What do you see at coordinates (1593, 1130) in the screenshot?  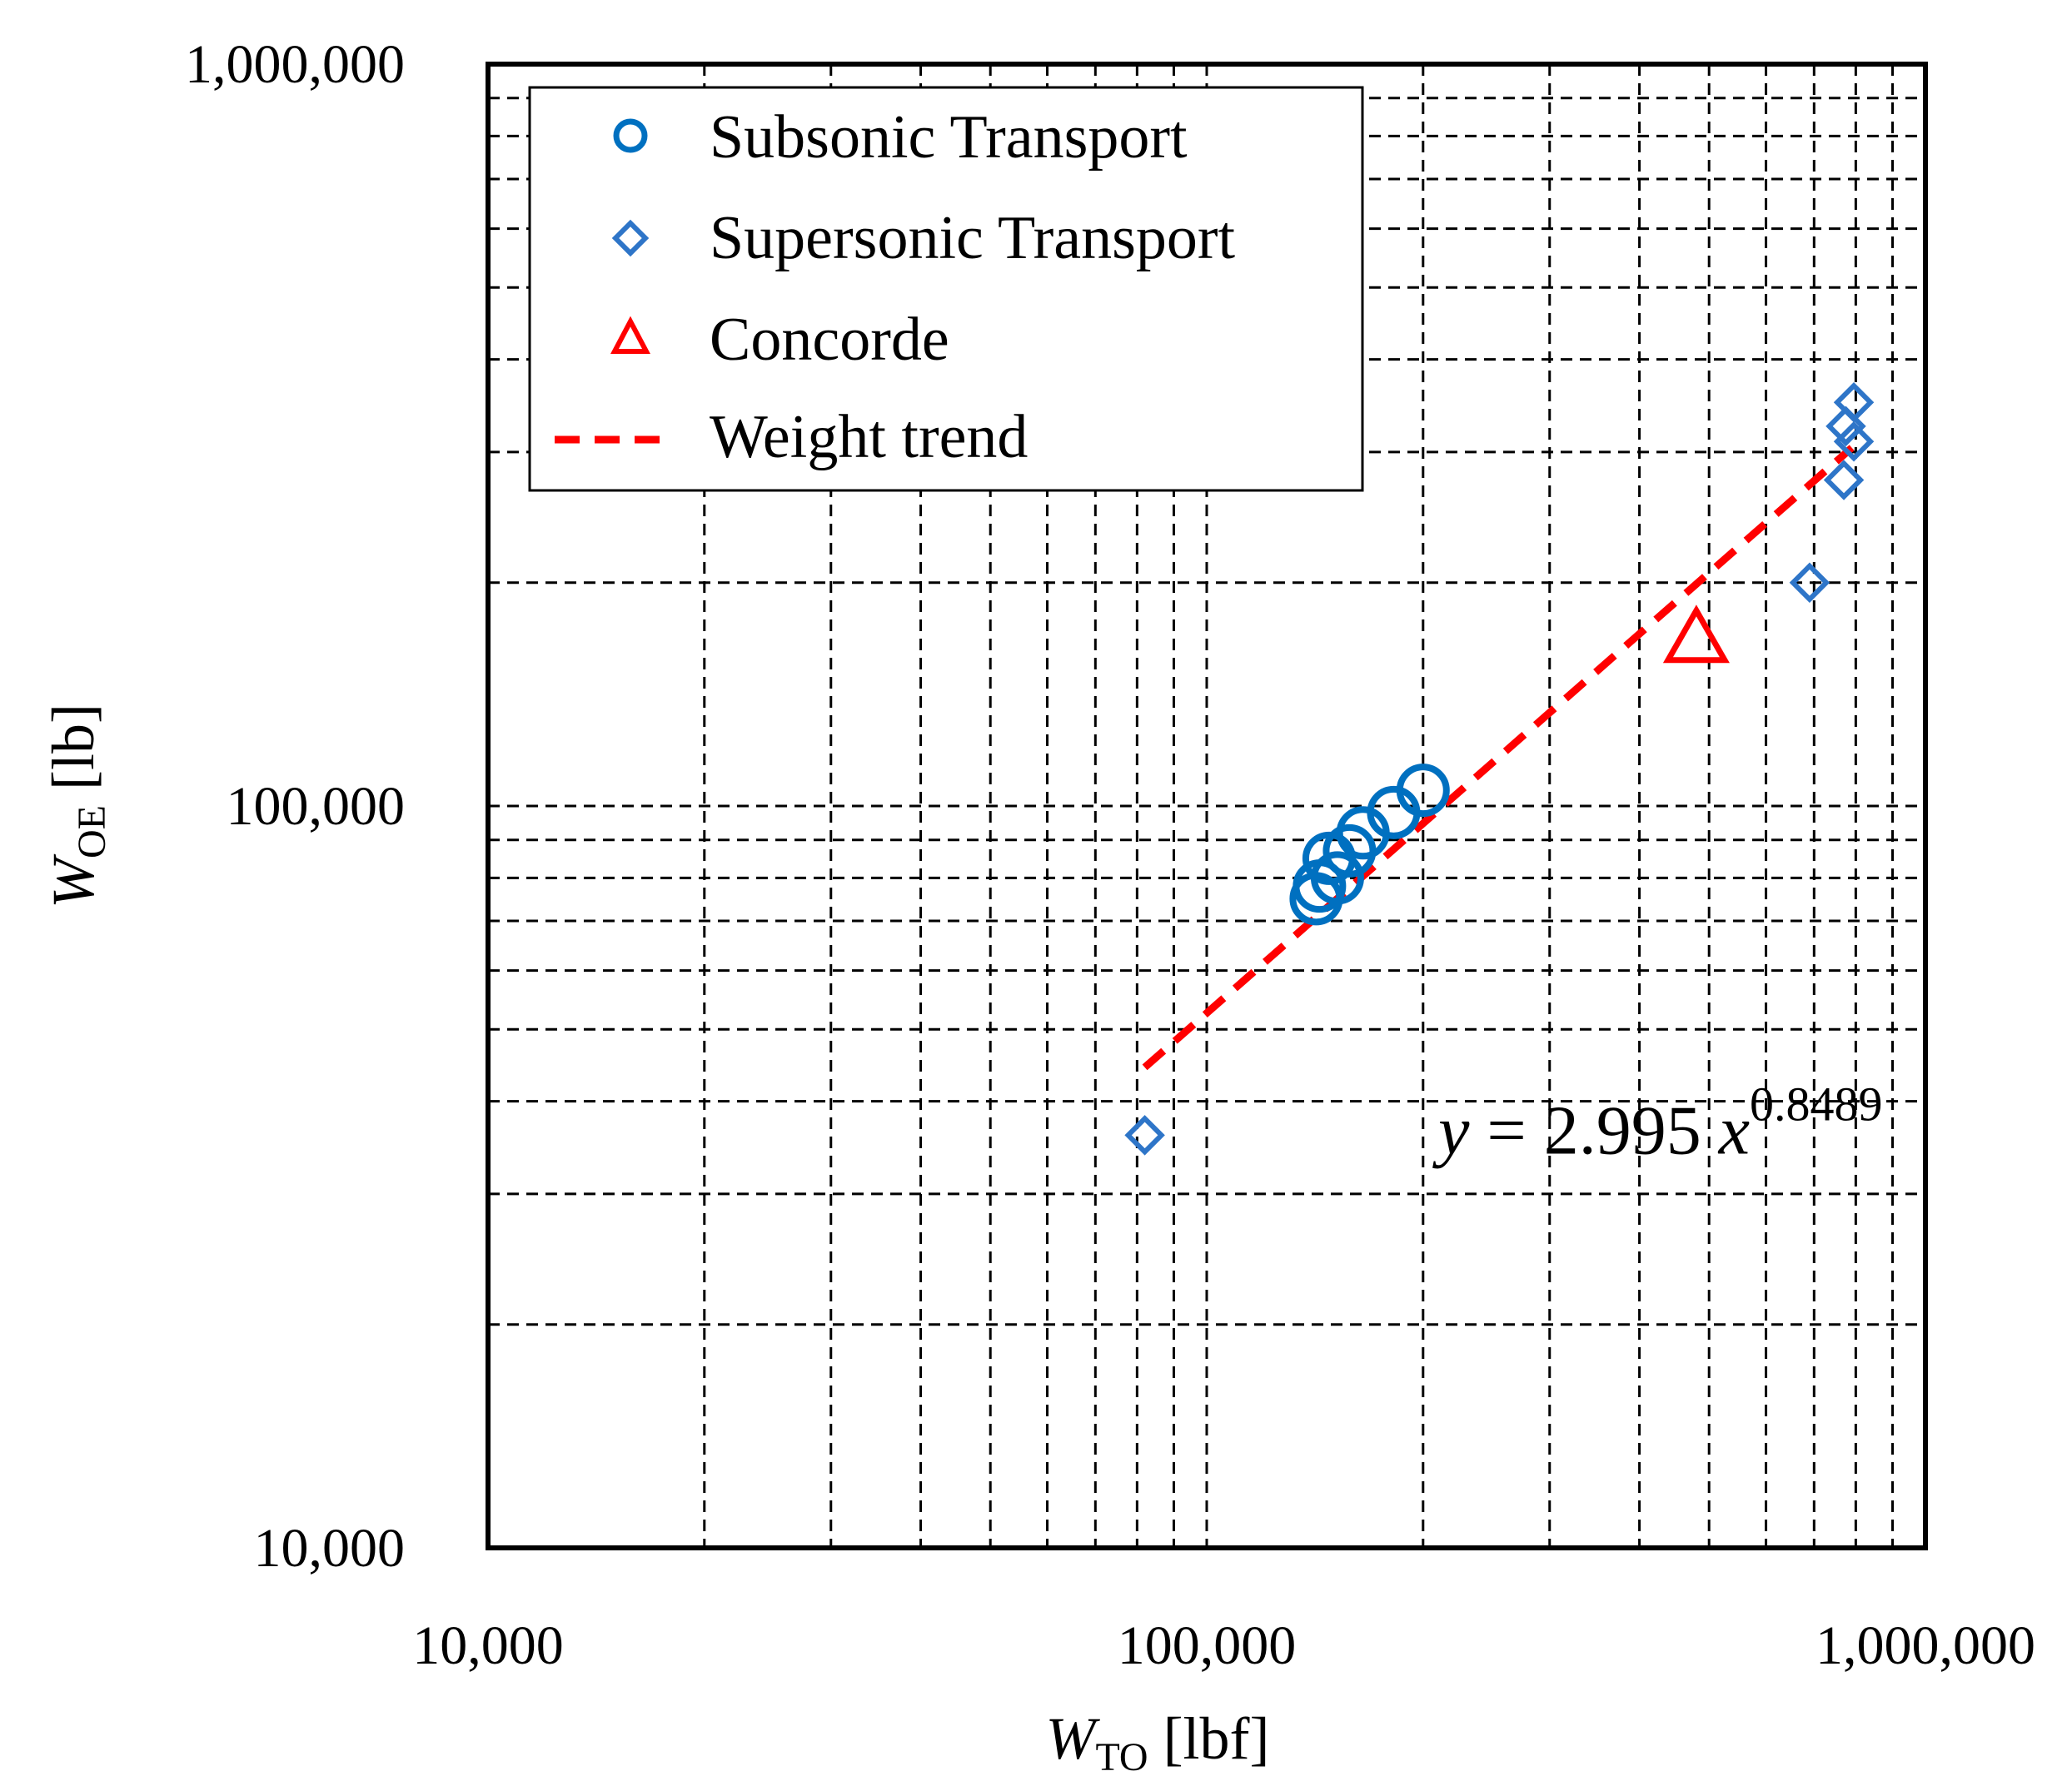 I see `equation-body: = 2.995` at bounding box center [1593, 1130].